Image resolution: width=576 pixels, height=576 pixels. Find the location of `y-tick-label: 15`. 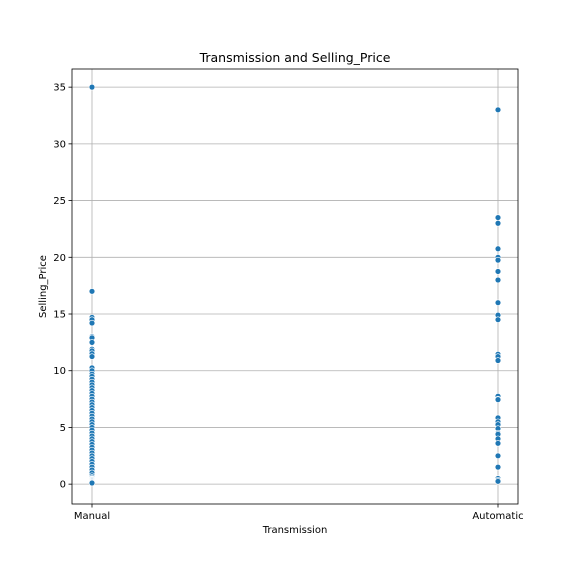

y-tick-label: 15 is located at coordinates (59, 315).